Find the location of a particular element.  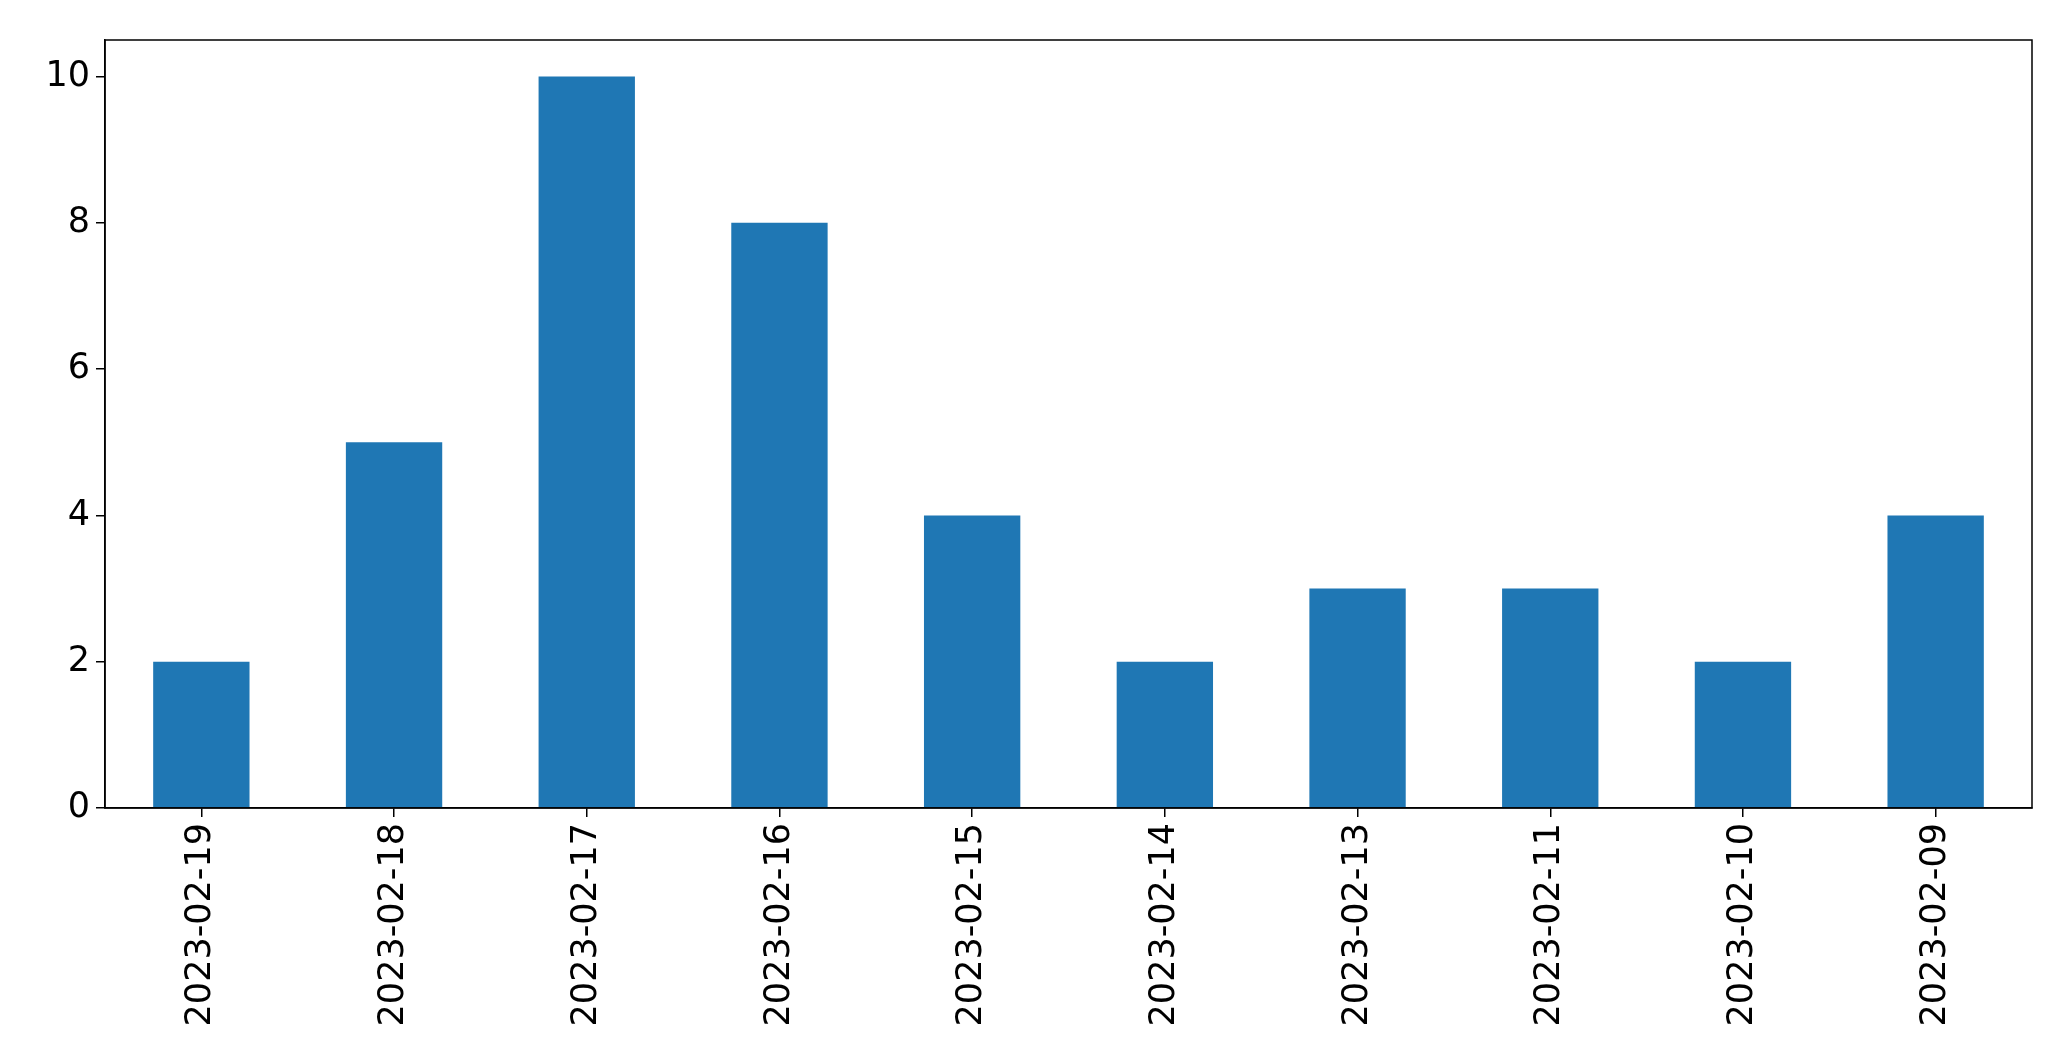

x-tick-label: 2023-02-15 is located at coordinates (969, 925).